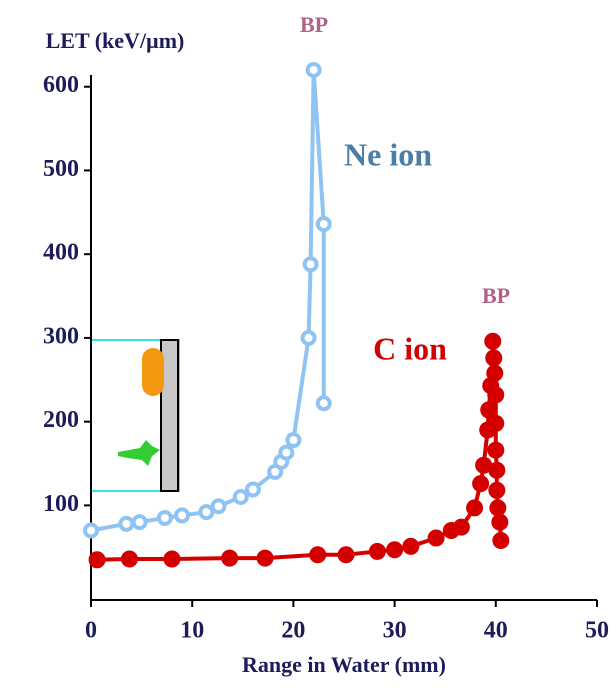 The width and height of the screenshot is (616, 691). I want to click on y-tick-label: 500, so click(61, 169).